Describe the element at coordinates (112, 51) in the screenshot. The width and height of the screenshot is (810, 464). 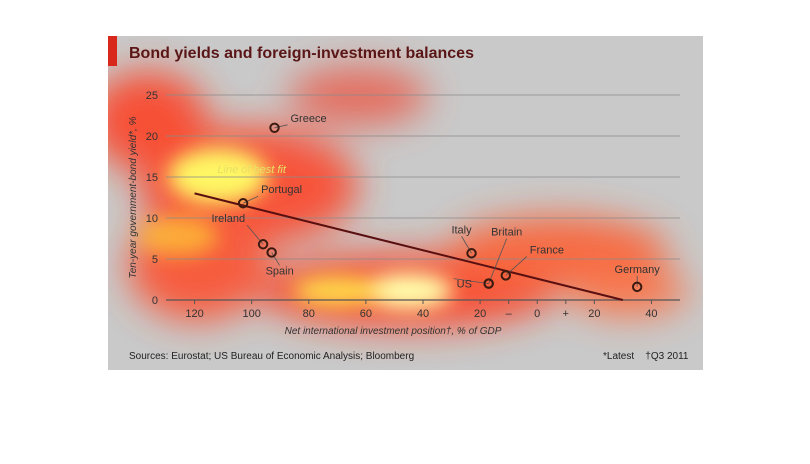
I see `accent-bar` at that location.